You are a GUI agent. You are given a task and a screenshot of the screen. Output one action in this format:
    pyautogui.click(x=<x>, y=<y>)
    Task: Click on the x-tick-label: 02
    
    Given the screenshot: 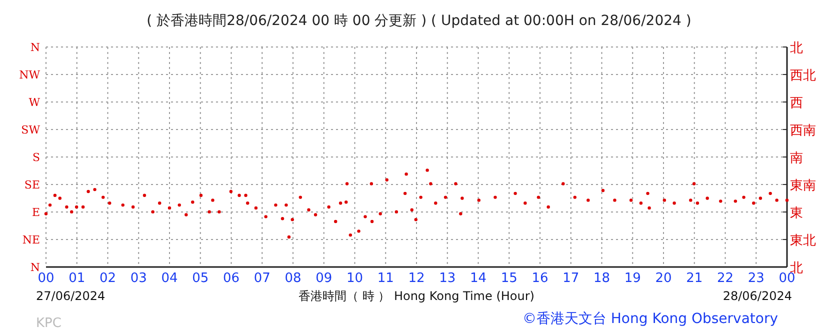 What is the action you would take?
    pyautogui.click(x=107, y=278)
    